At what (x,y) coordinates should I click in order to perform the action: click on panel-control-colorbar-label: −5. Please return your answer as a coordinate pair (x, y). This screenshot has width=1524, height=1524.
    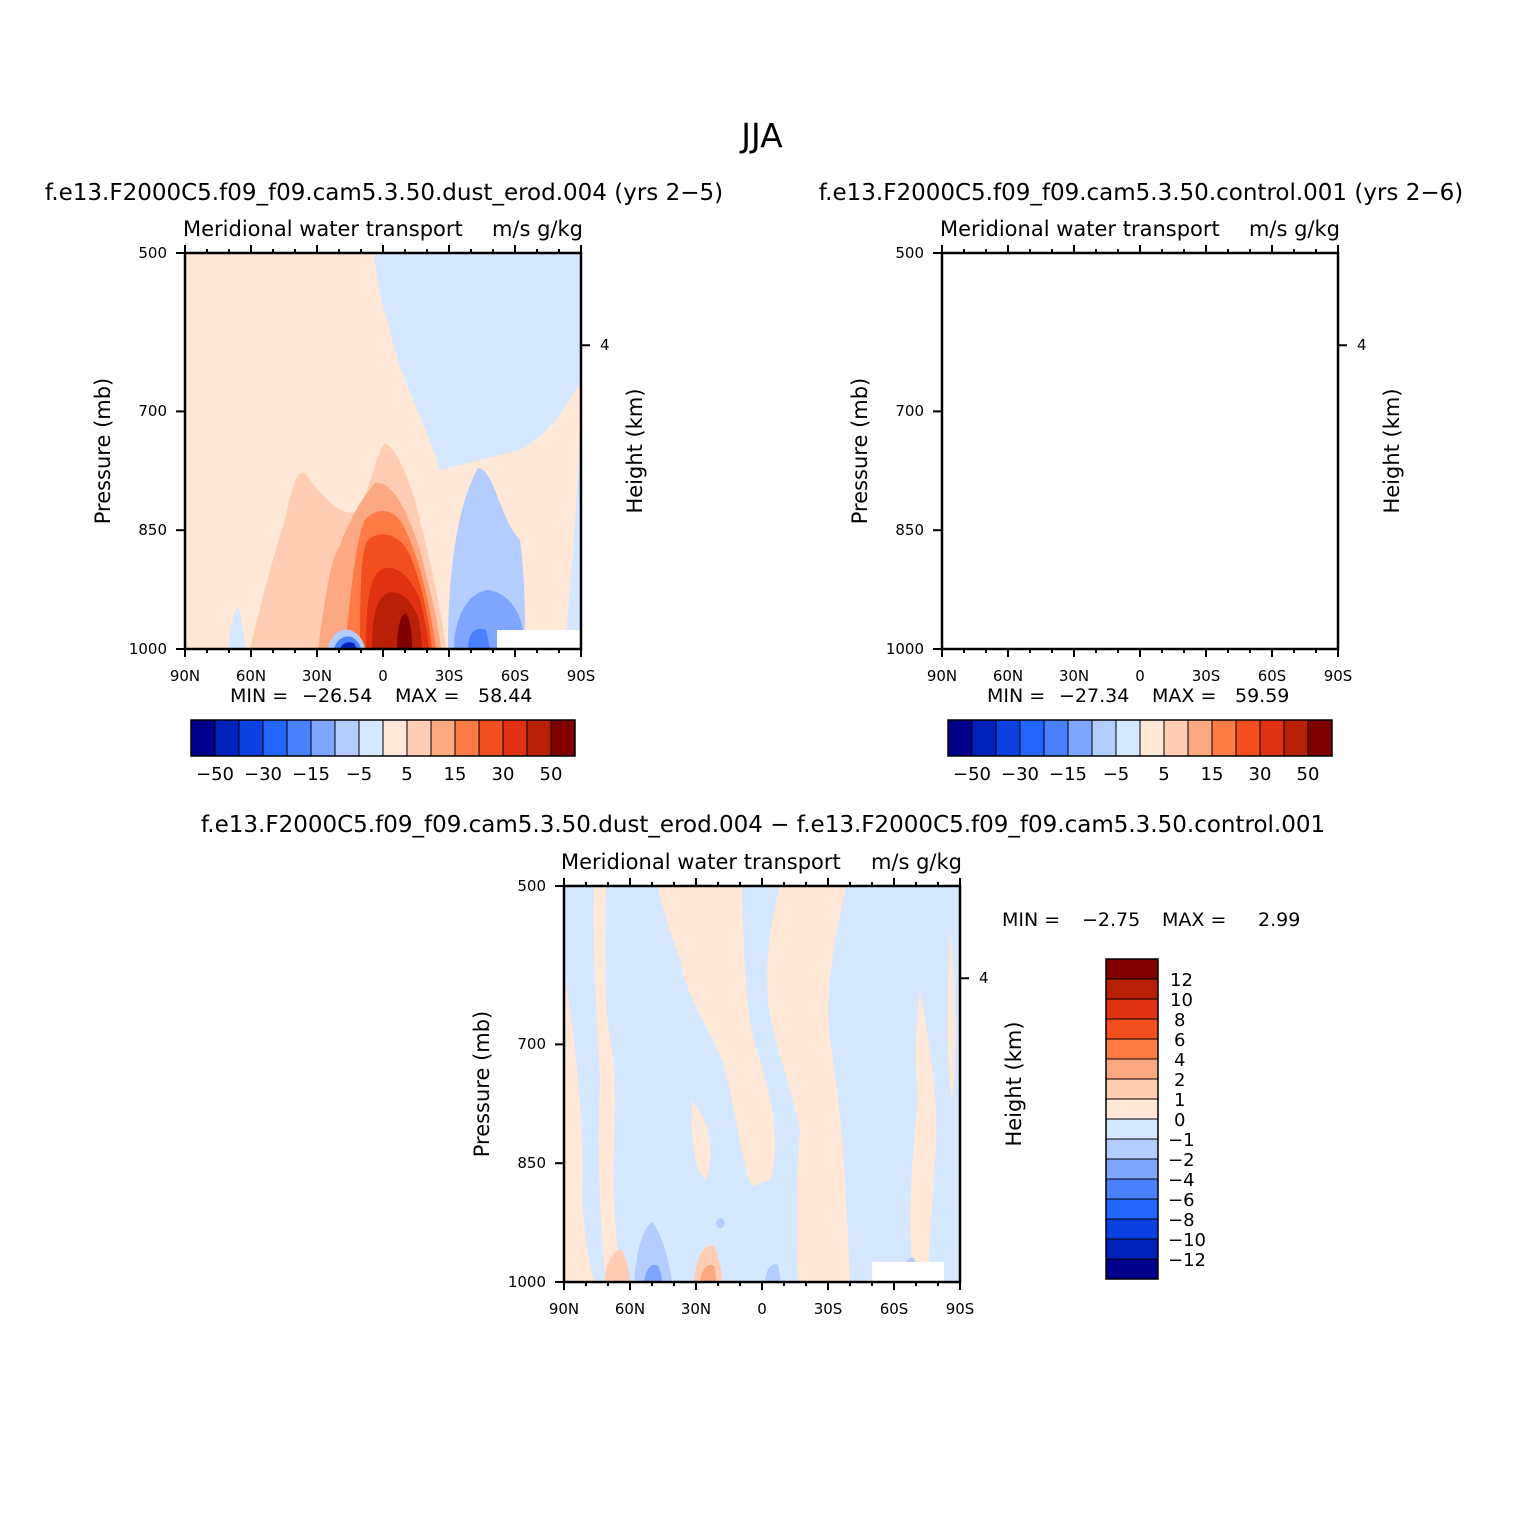
    Looking at the image, I should click on (1116, 774).